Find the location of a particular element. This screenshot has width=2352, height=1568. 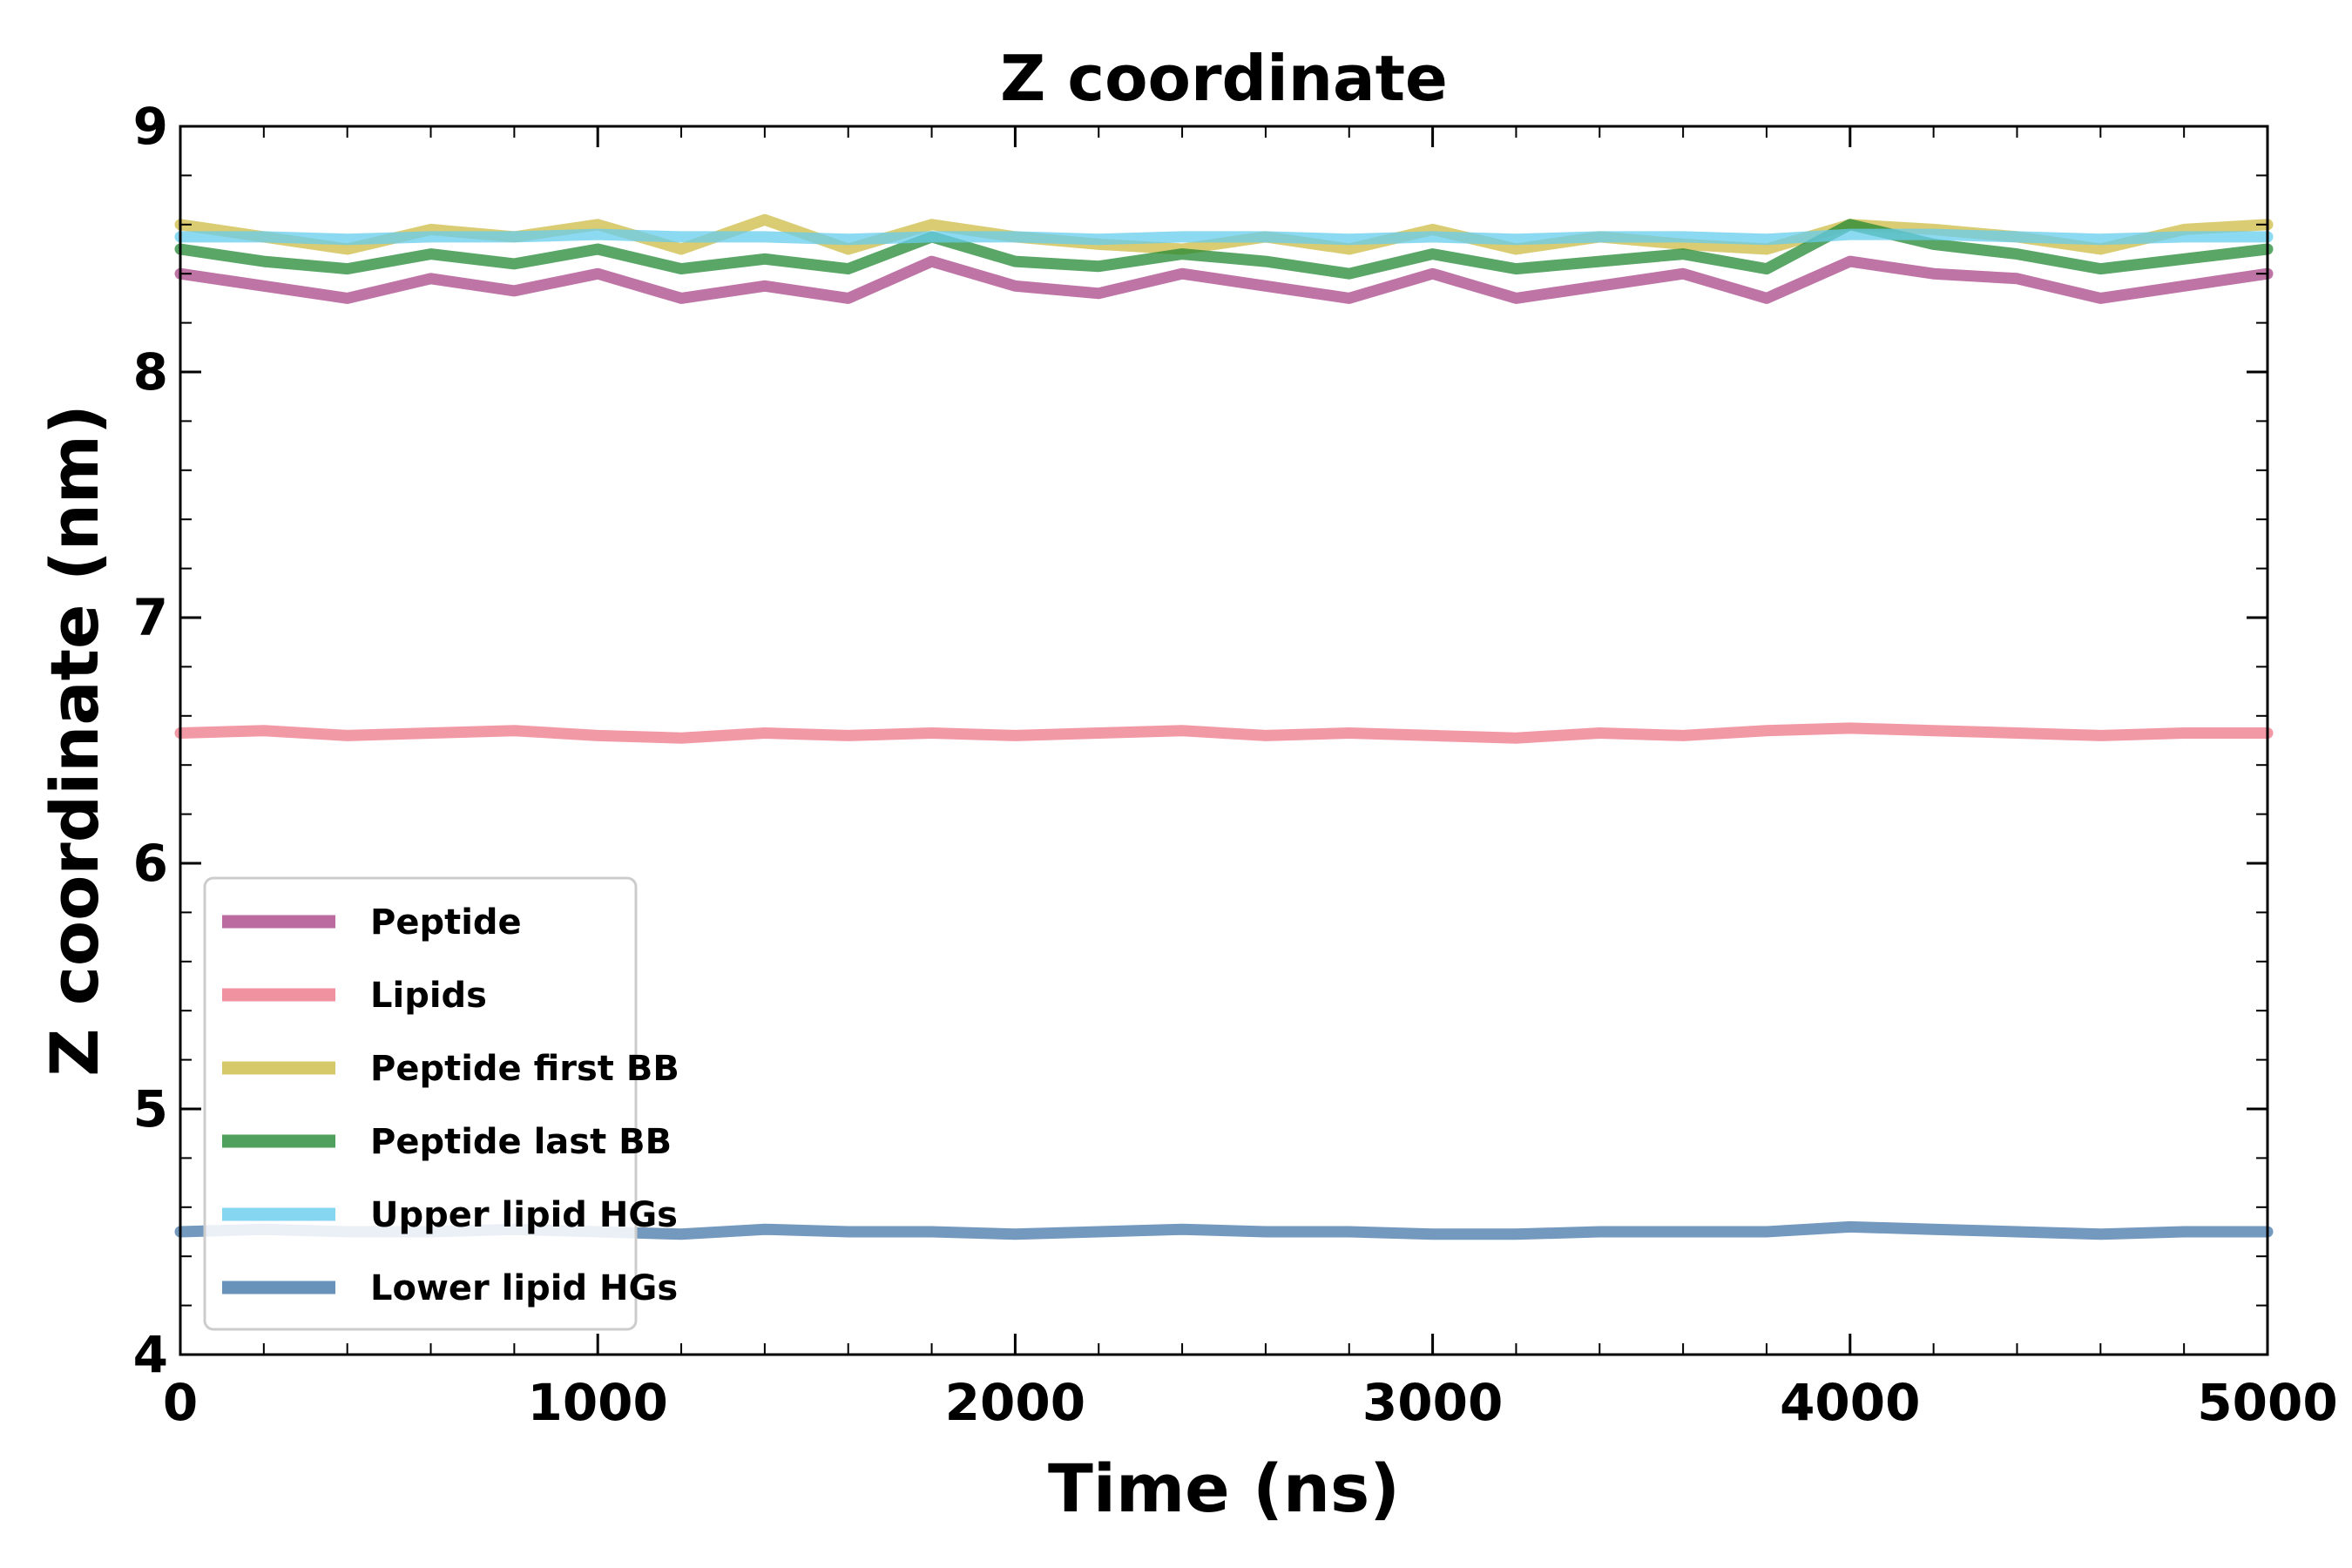

y-tick-label: 5 is located at coordinates (150, 1109).